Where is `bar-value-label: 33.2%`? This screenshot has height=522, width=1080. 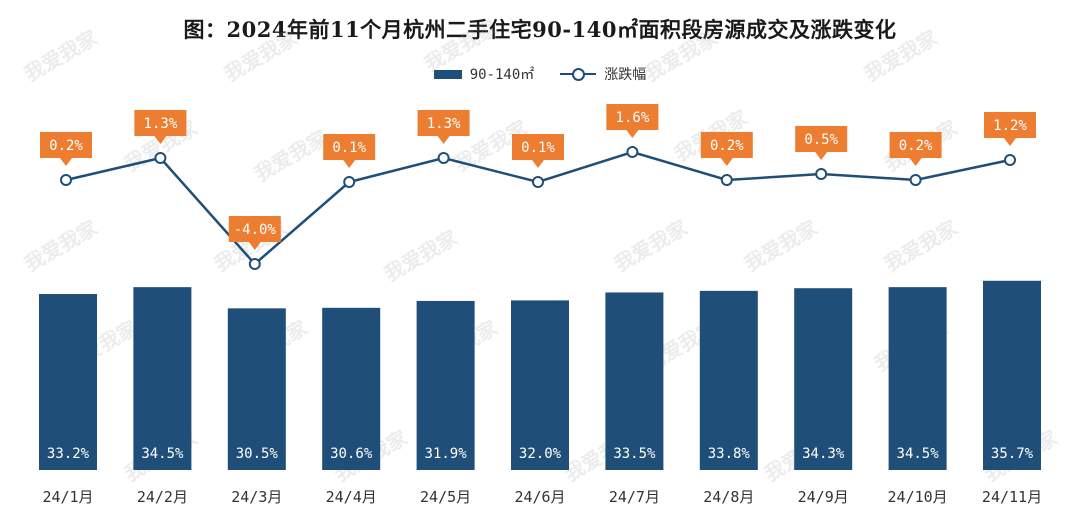
bar-value-label: 33.2% is located at coordinates (68, 454).